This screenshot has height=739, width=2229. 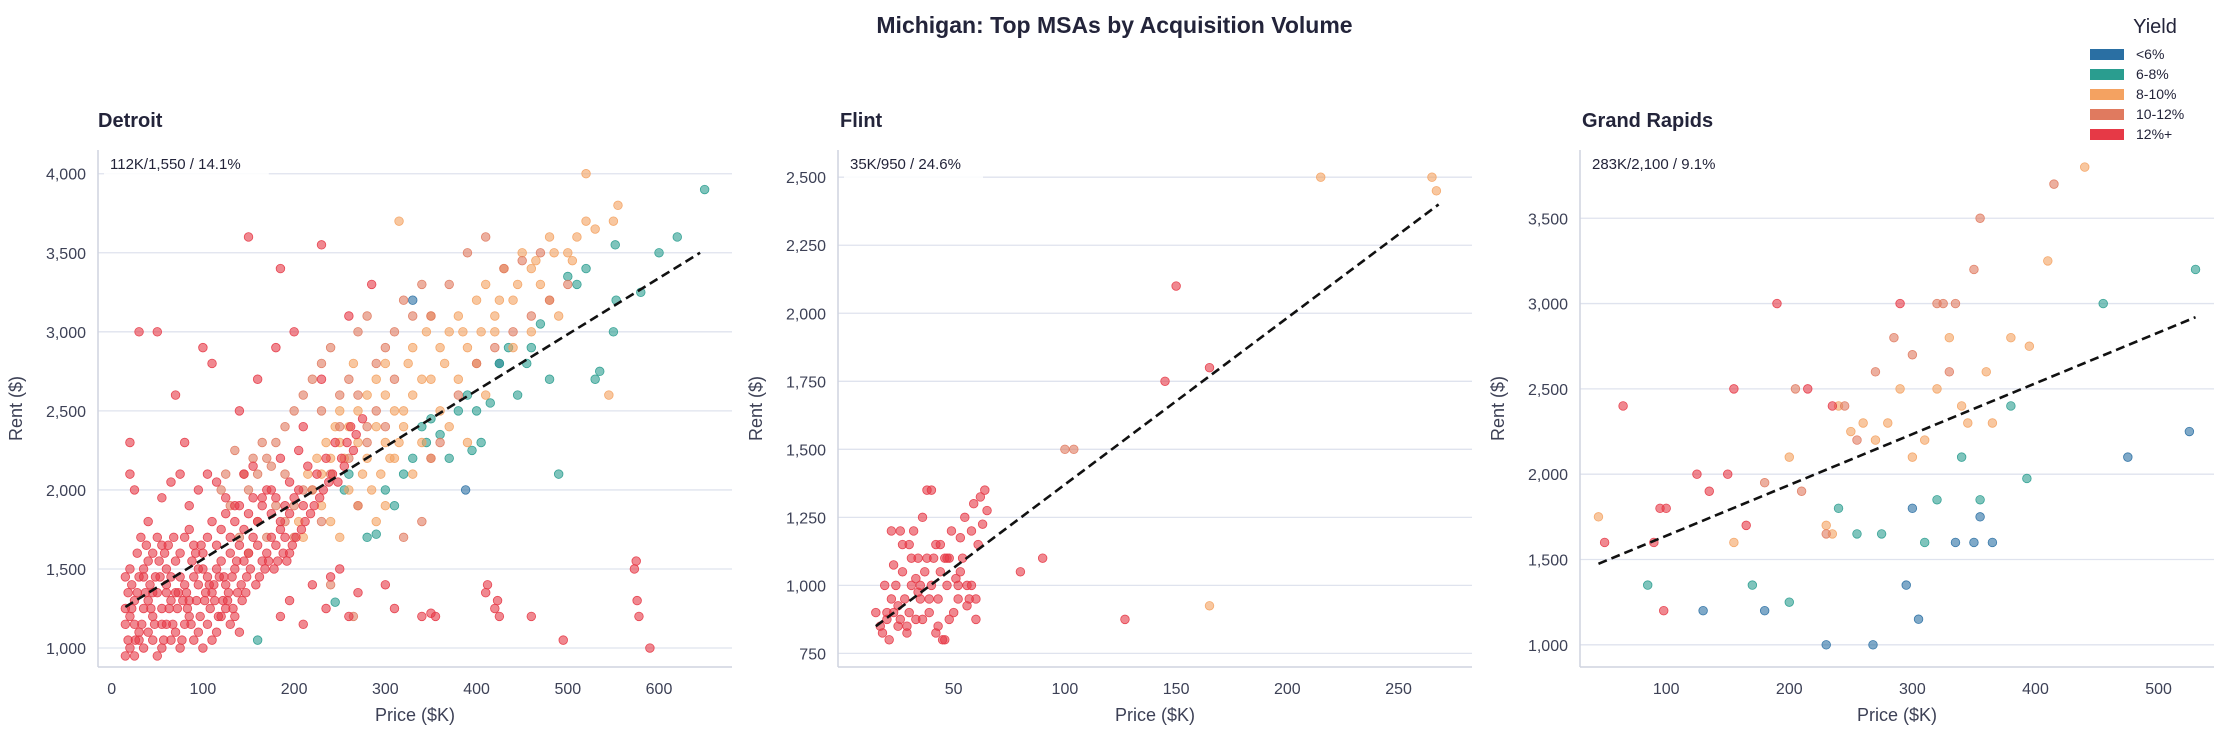 What do you see at coordinates (913, 165) in the screenshot?
I see `annotation-box` at bounding box center [913, 165].